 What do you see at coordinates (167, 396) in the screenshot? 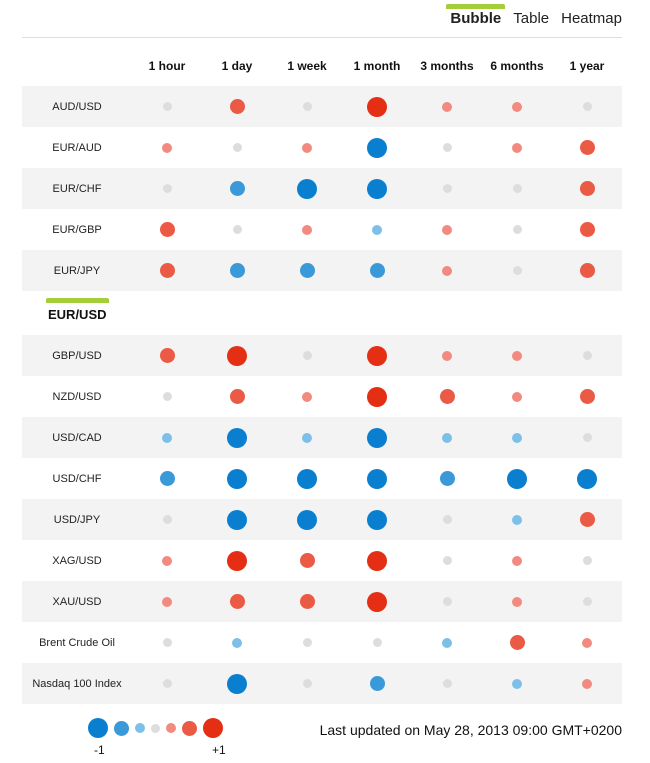
I see `correlation-bubble-nzd-usd-1-hour` at bounding box center [167, 396].